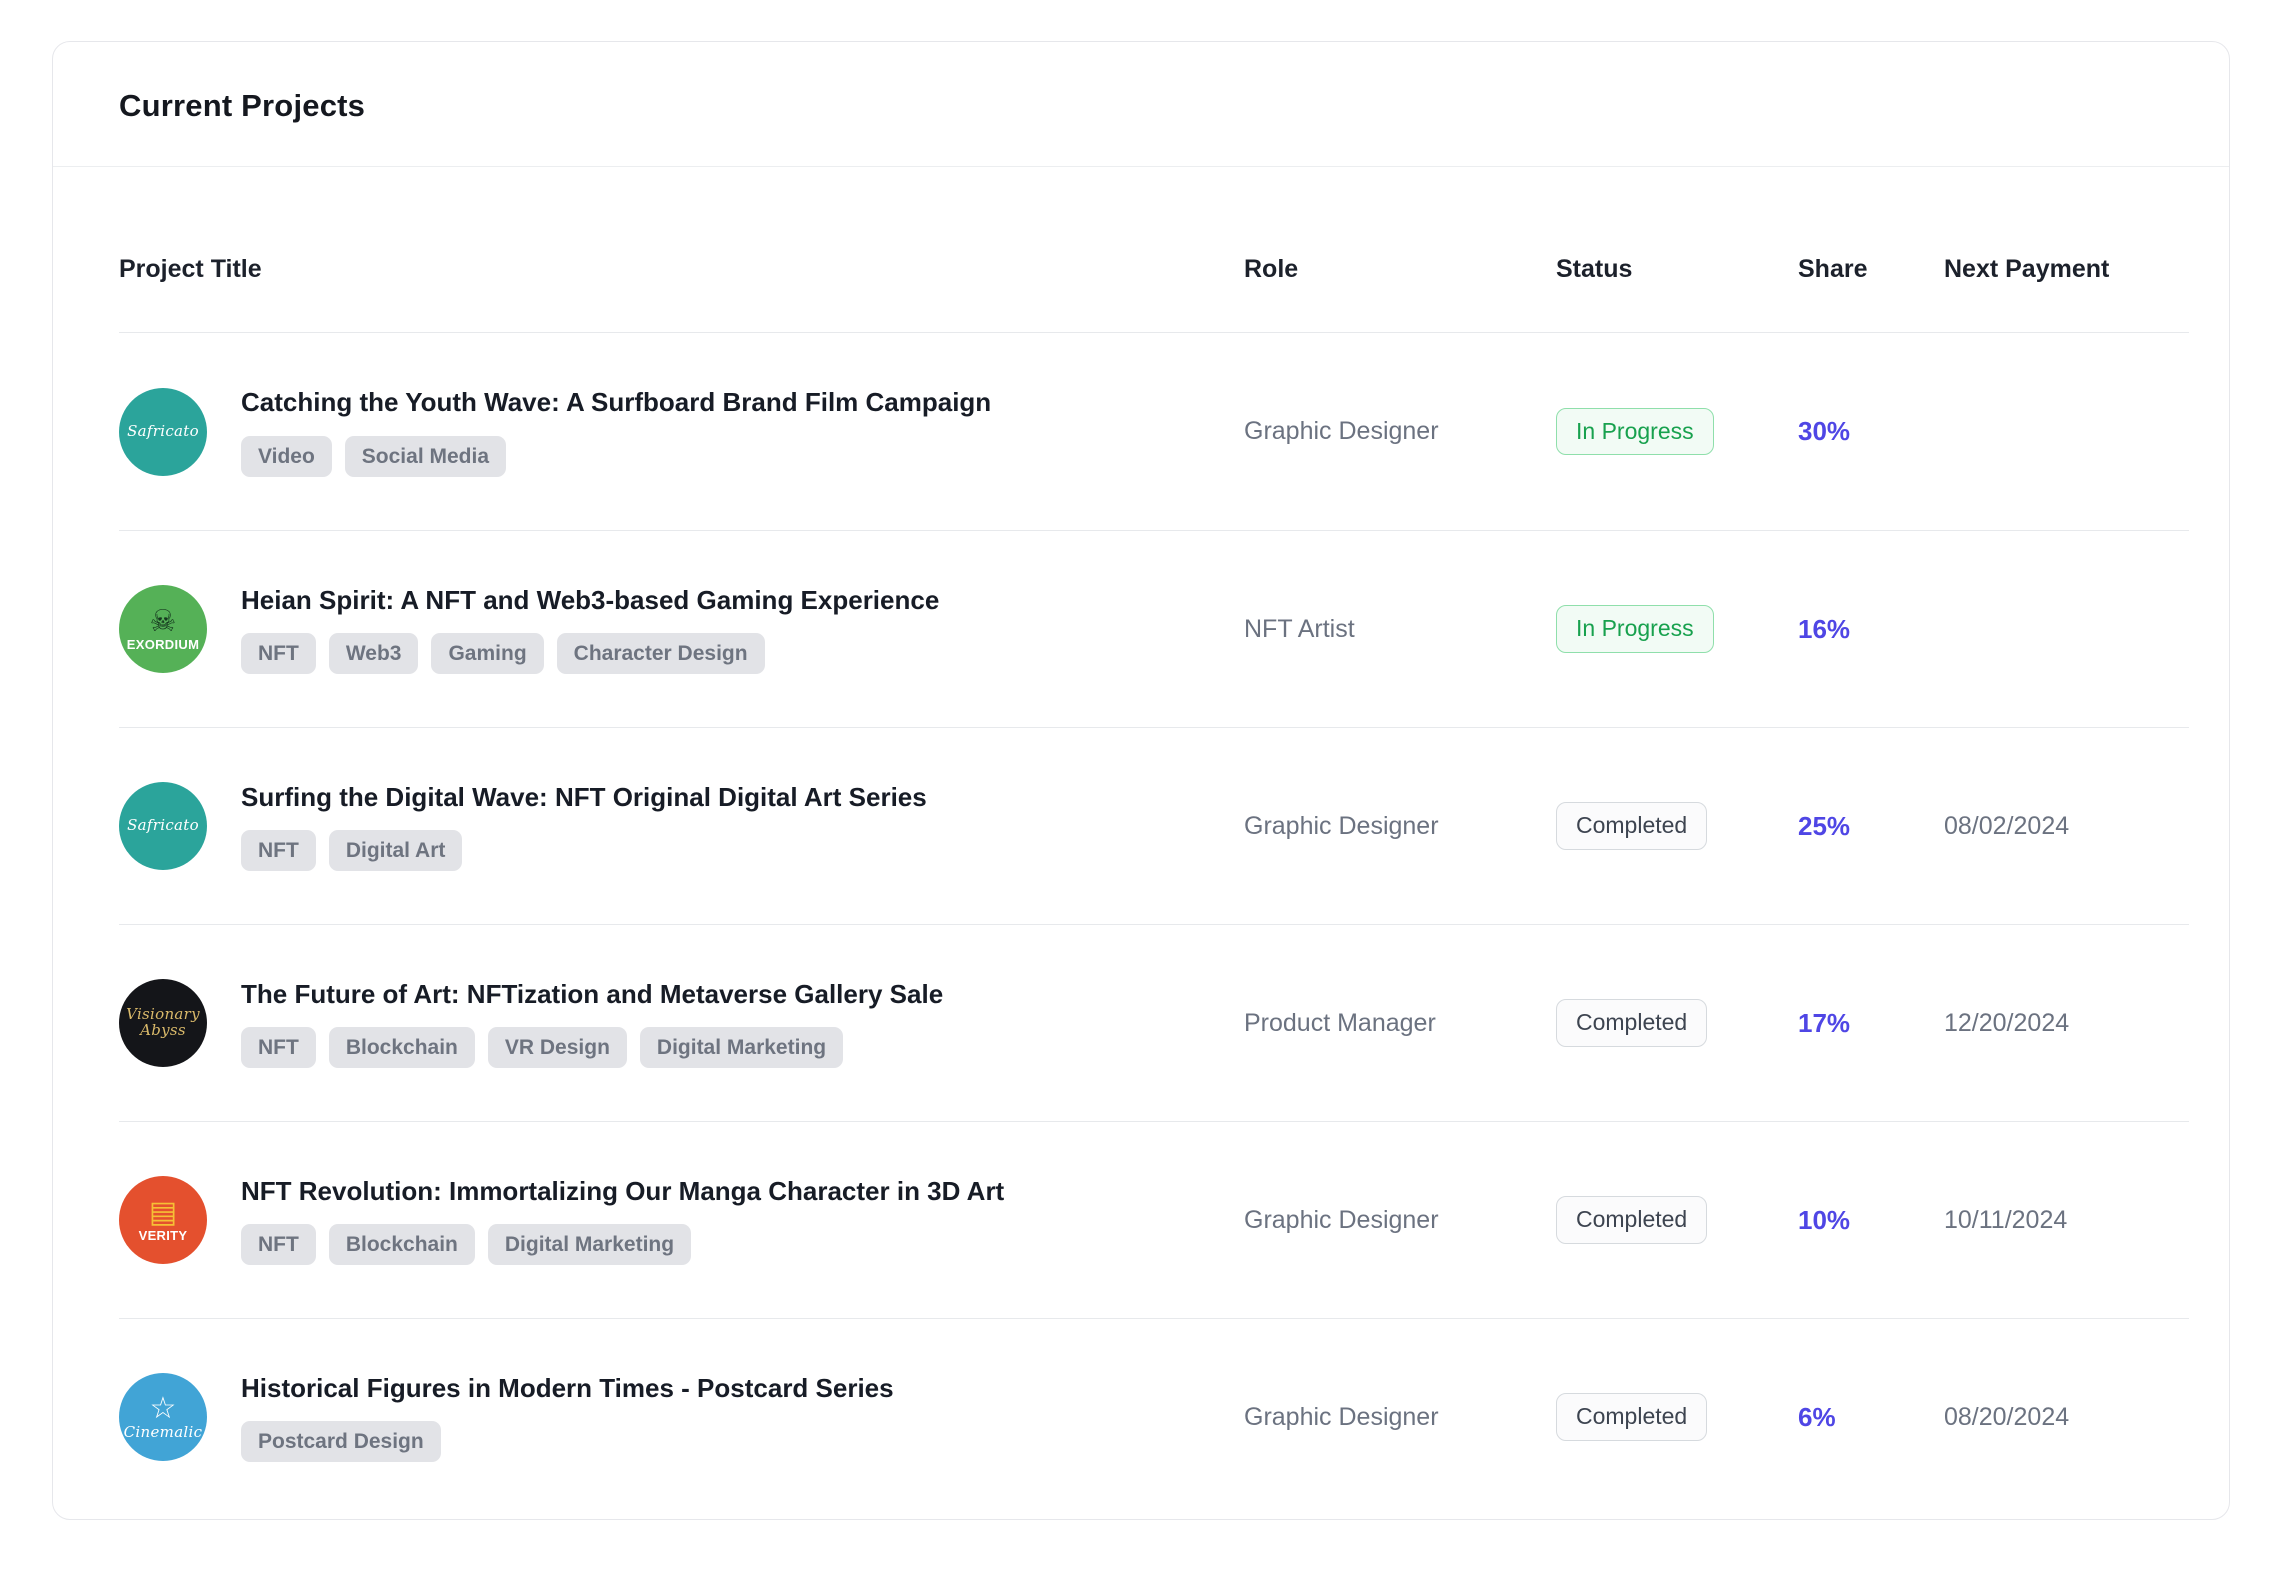 This screenshot has height=1589, width=2282. What do you see at coordinates (242, 105) in the screenshot?
I see `card-title: Current Projects` at bounding box center [242, 105].